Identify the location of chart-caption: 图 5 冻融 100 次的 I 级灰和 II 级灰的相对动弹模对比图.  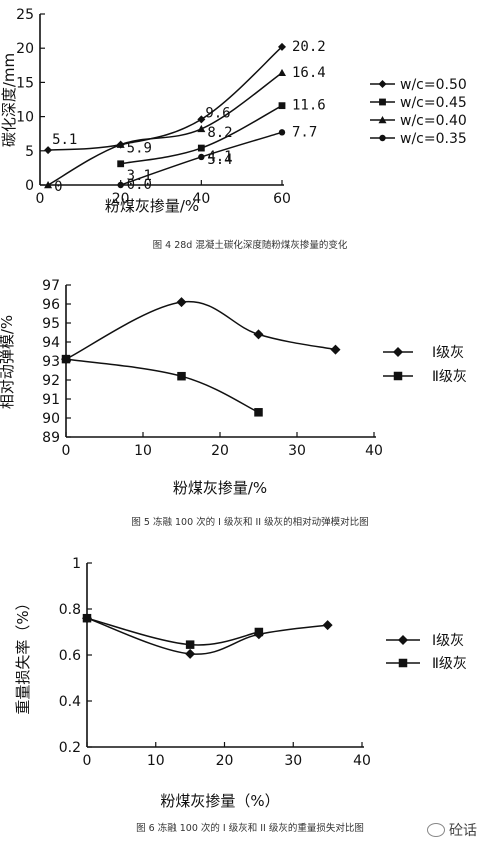
(249, 522).